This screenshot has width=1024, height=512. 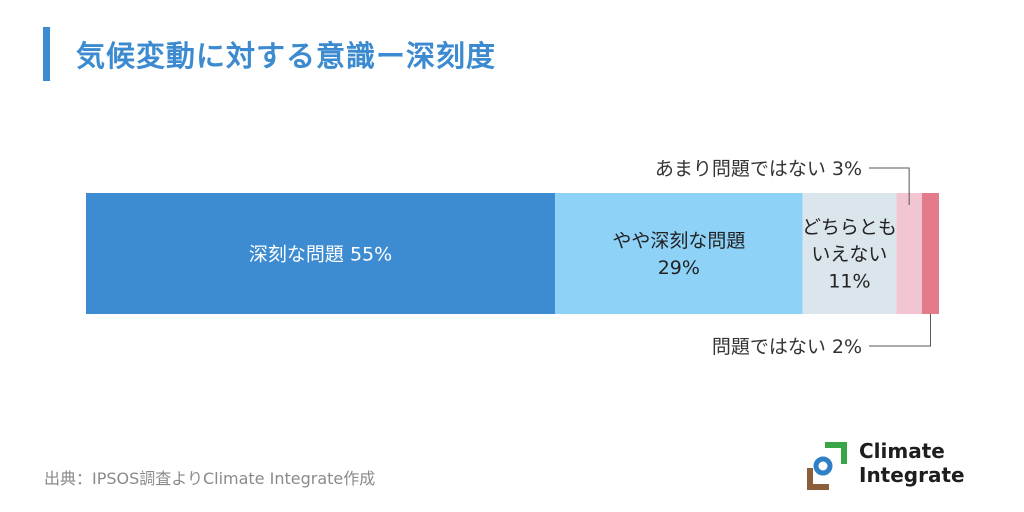 I want to click on logo-text: Climate Integrate, so click(x=912, y=463).